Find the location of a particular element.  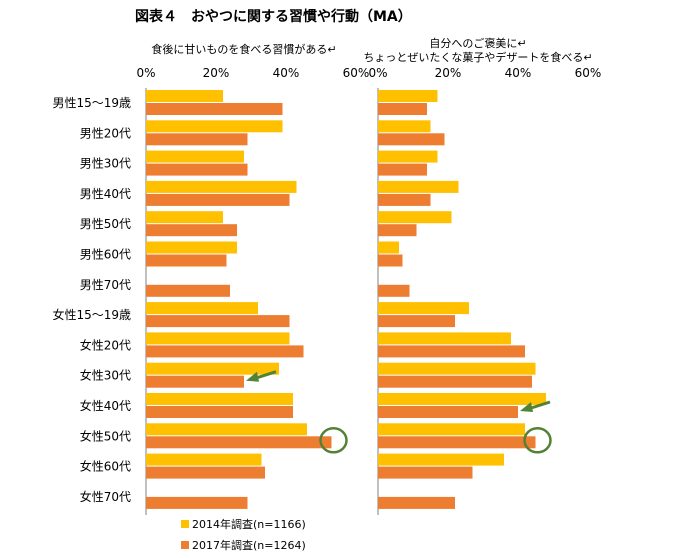

category-label: 女性15～19歳 is located at coordinates (91, 314).